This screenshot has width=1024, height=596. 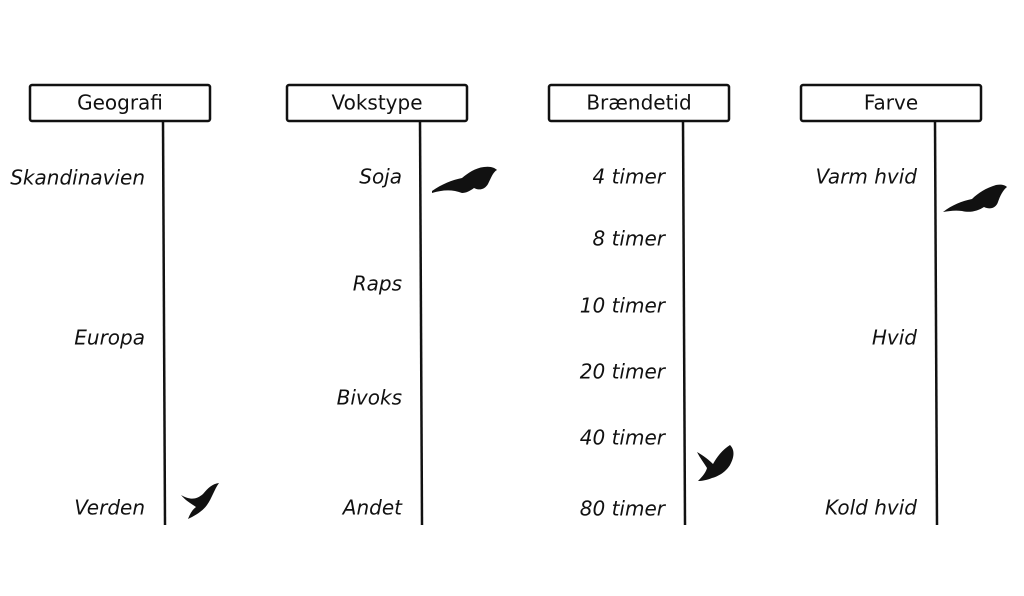 What do you see at coordinates (623, 438) in the screenshot?
I see `column-item: 40 timer` at bounding box center [623, 438].